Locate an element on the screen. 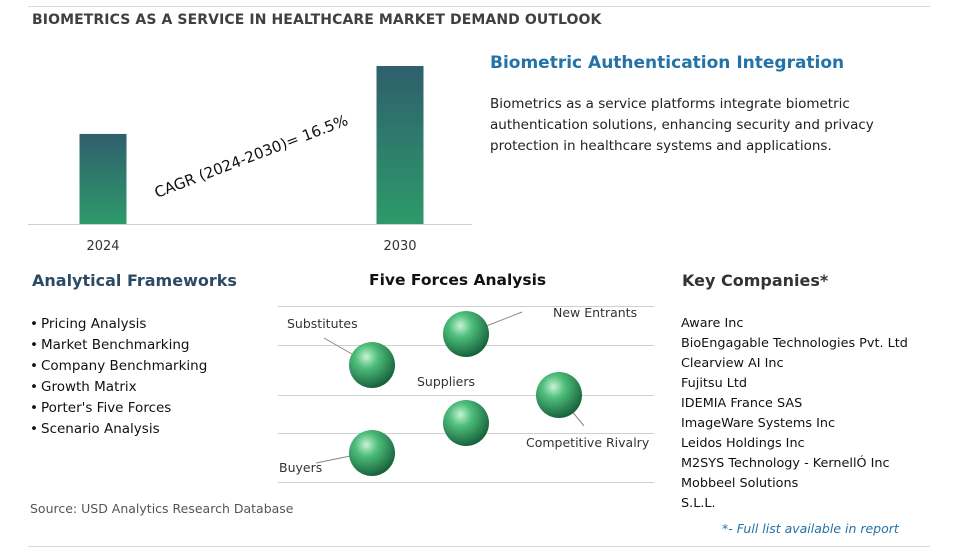  list-item: ImageWare Systems Inc is located at coordinates (758, 423).